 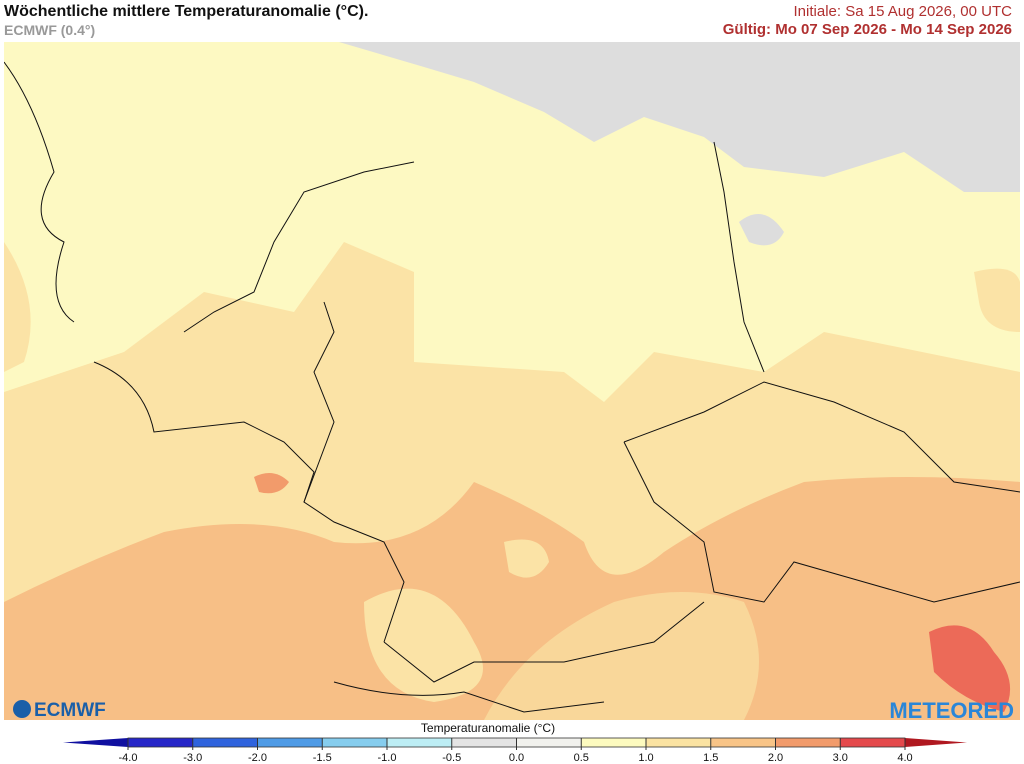 What do you see at coordinates (775, 758) in the screenshot?
I see `legend-tick-label: 2.0` at bounding box center [775, 758].